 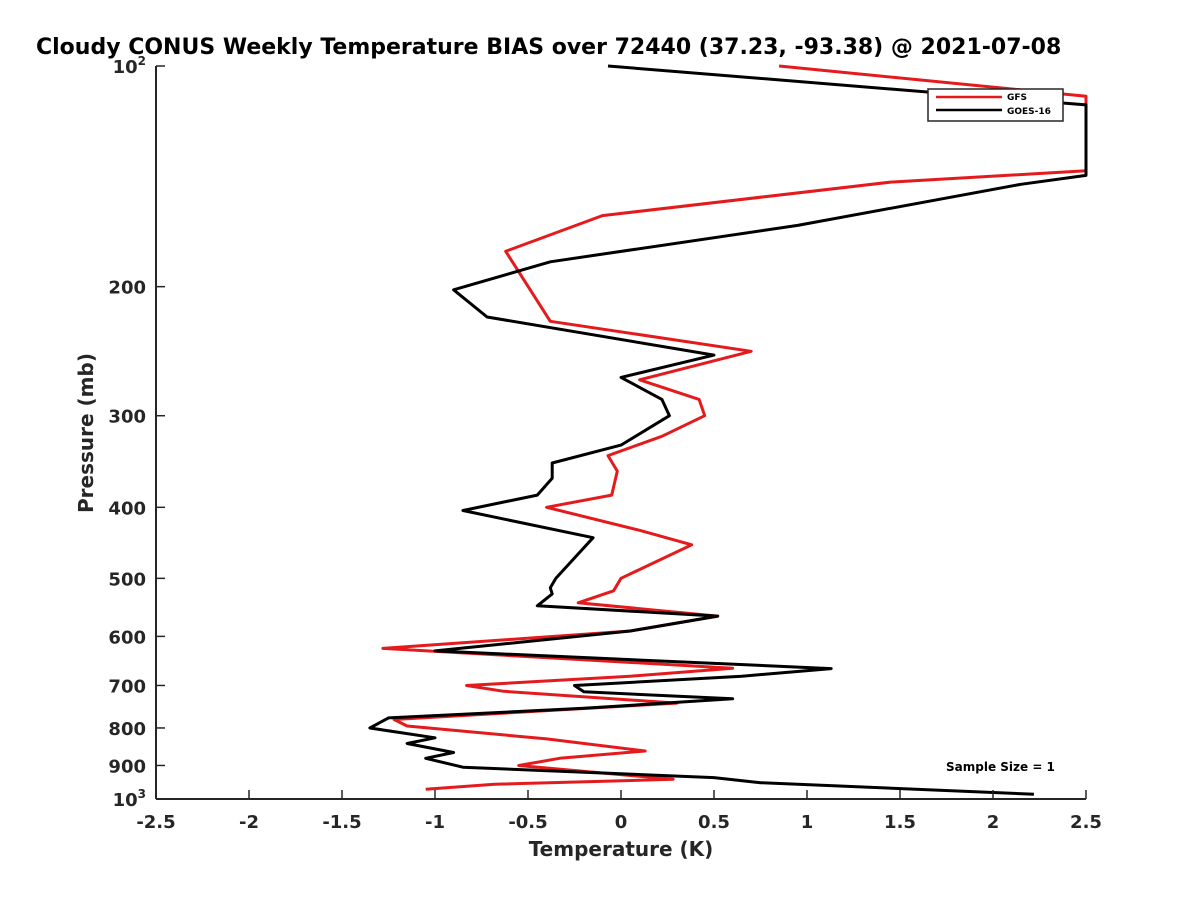 I want to click on x-tick-label: 1, so click(x=807, y=822).